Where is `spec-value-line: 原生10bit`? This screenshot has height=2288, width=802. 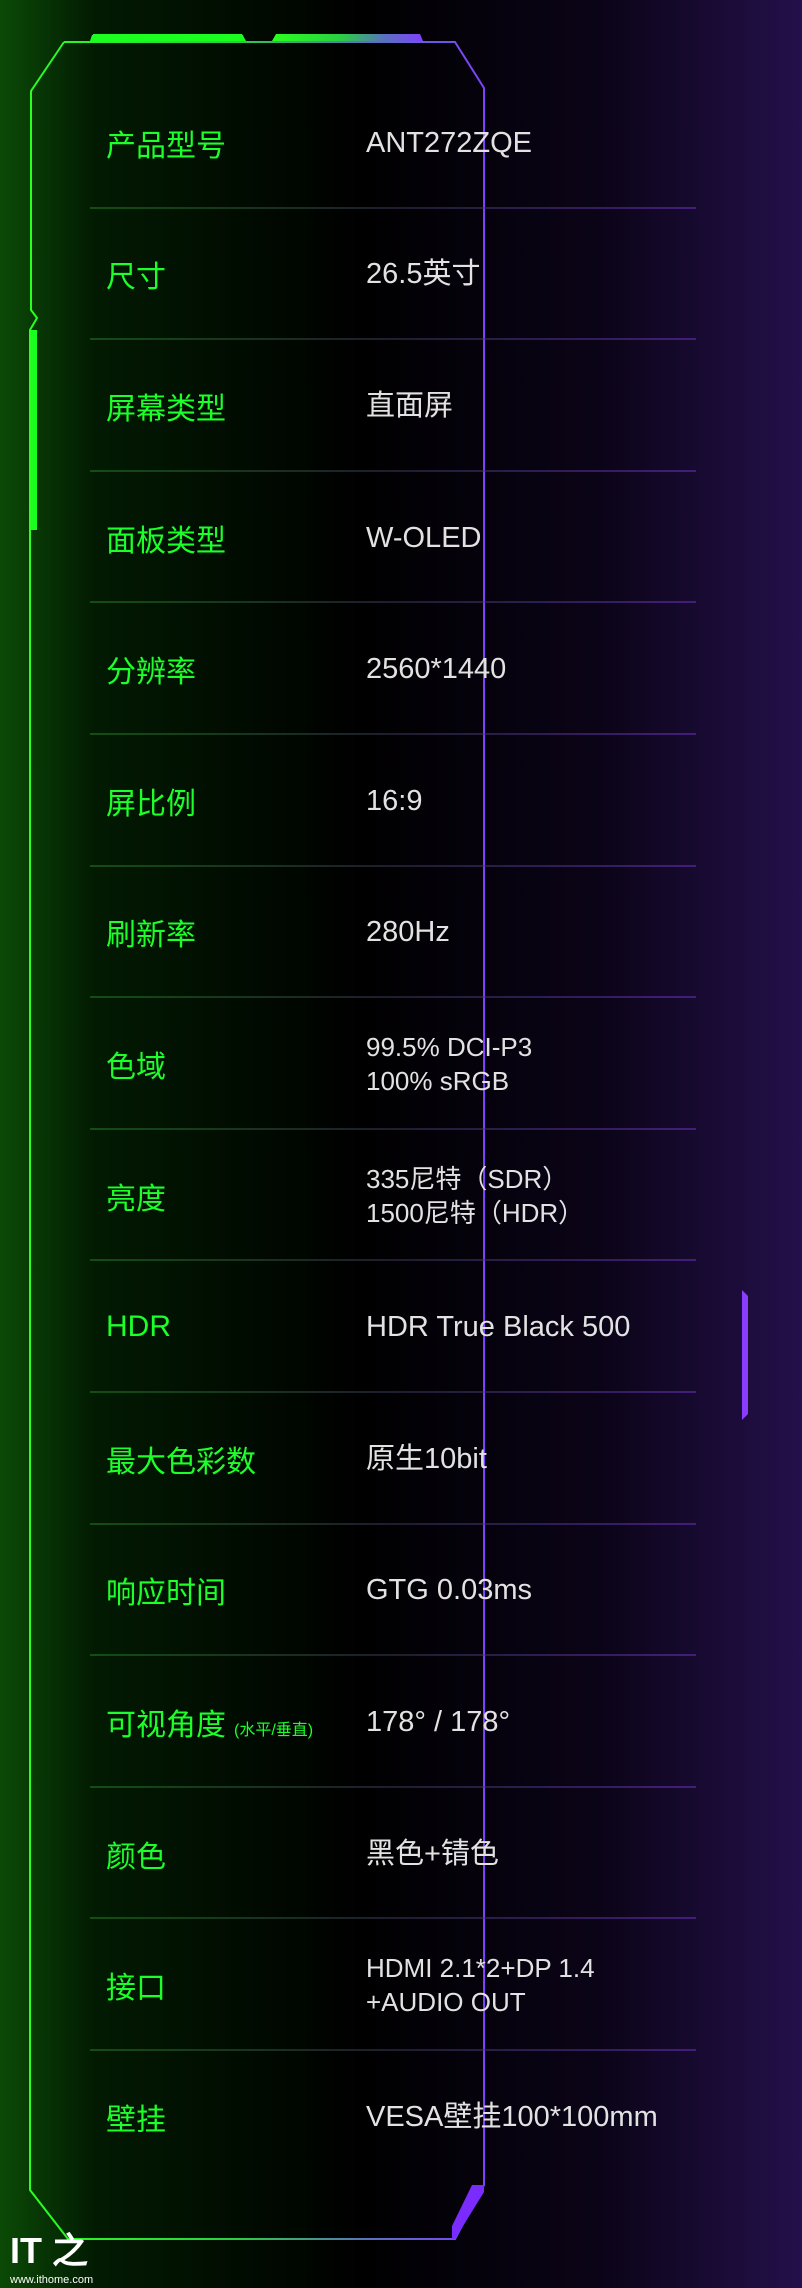
spec-value-line: 原生10bit is located at coordinates (426, 1458).